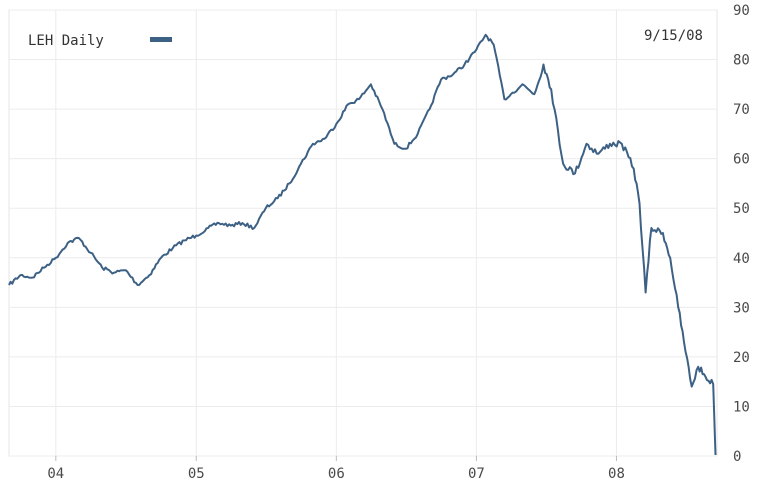 The width and height of the screenshot is (761, 485). I want to click on y-tick-label: 0, so click(737, 457).